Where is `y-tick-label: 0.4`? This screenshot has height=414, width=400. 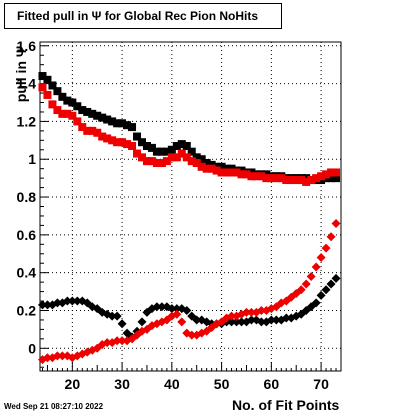 y-tick-label: 0.4 is located at coordinates (27, 273).